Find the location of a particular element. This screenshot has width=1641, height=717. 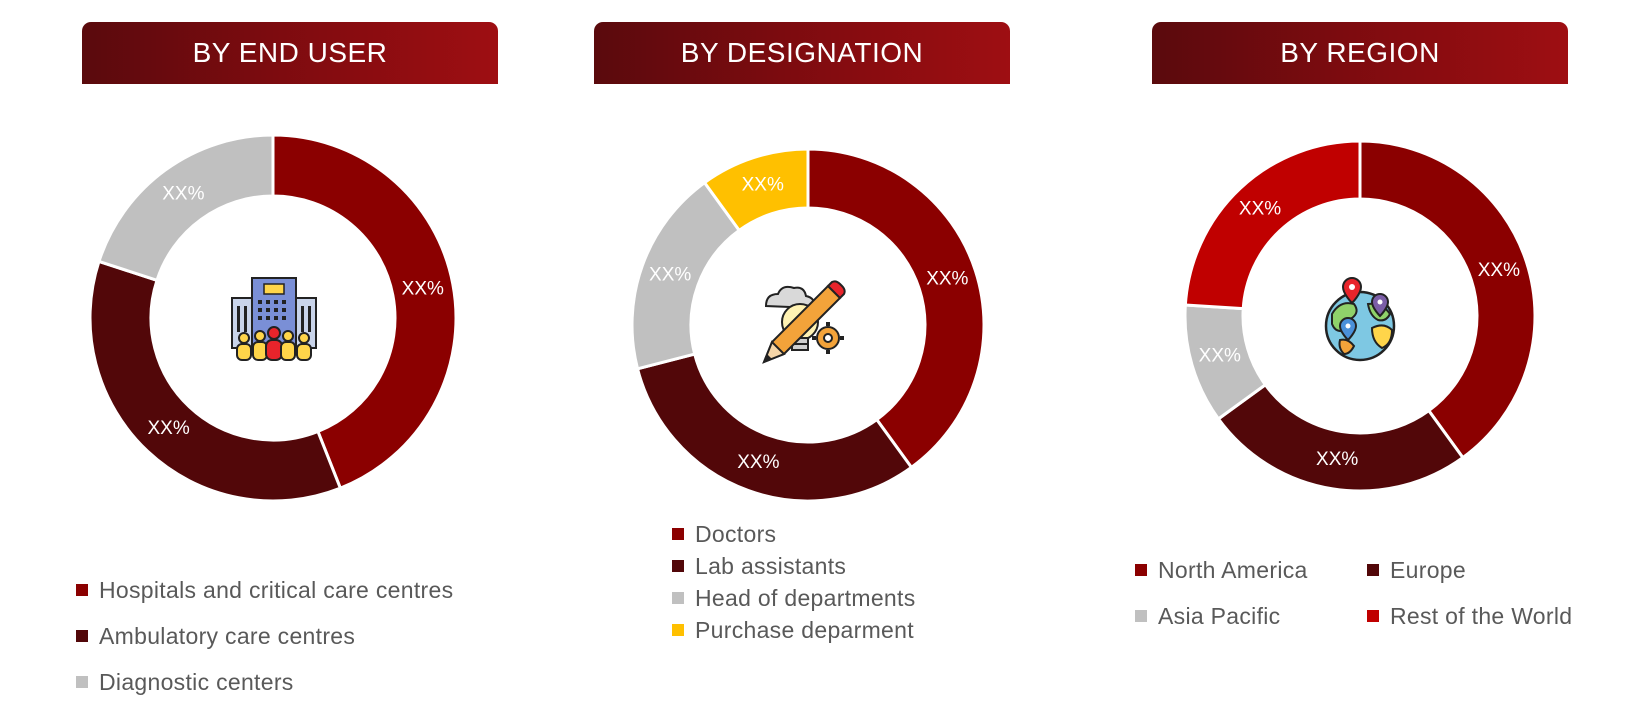

donut-slice-ambulatory-care-centres is located at coordinates (215, 381).